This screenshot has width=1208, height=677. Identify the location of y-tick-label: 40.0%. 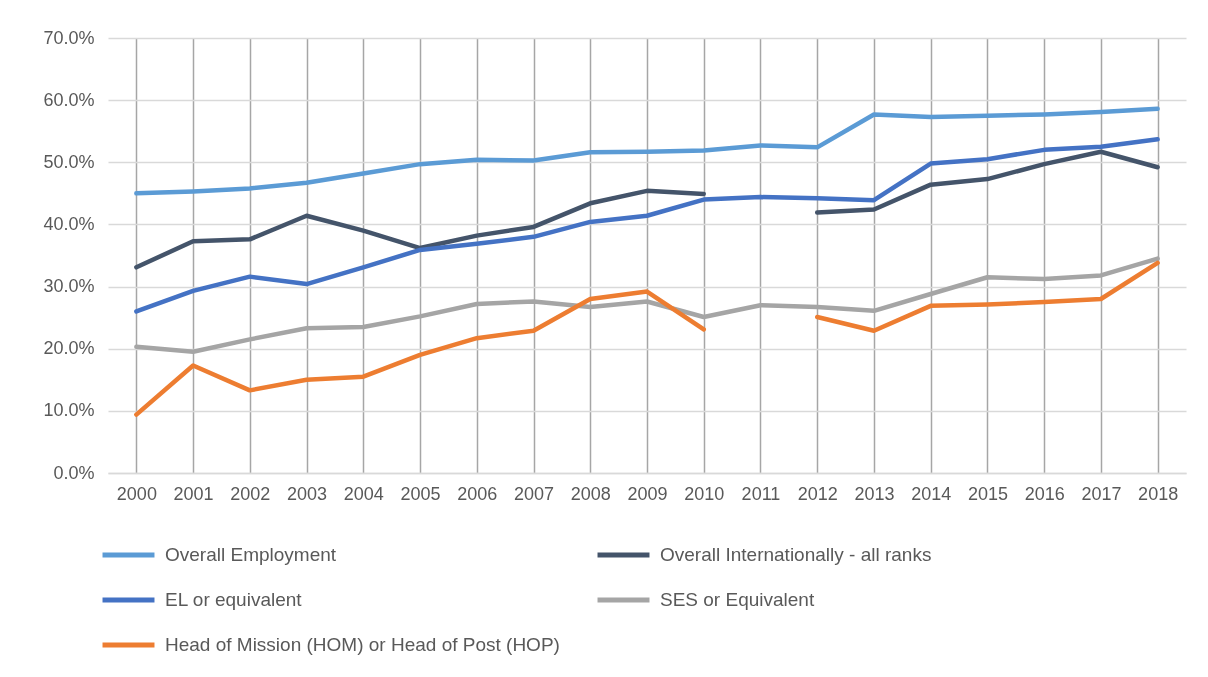
(69, 223).